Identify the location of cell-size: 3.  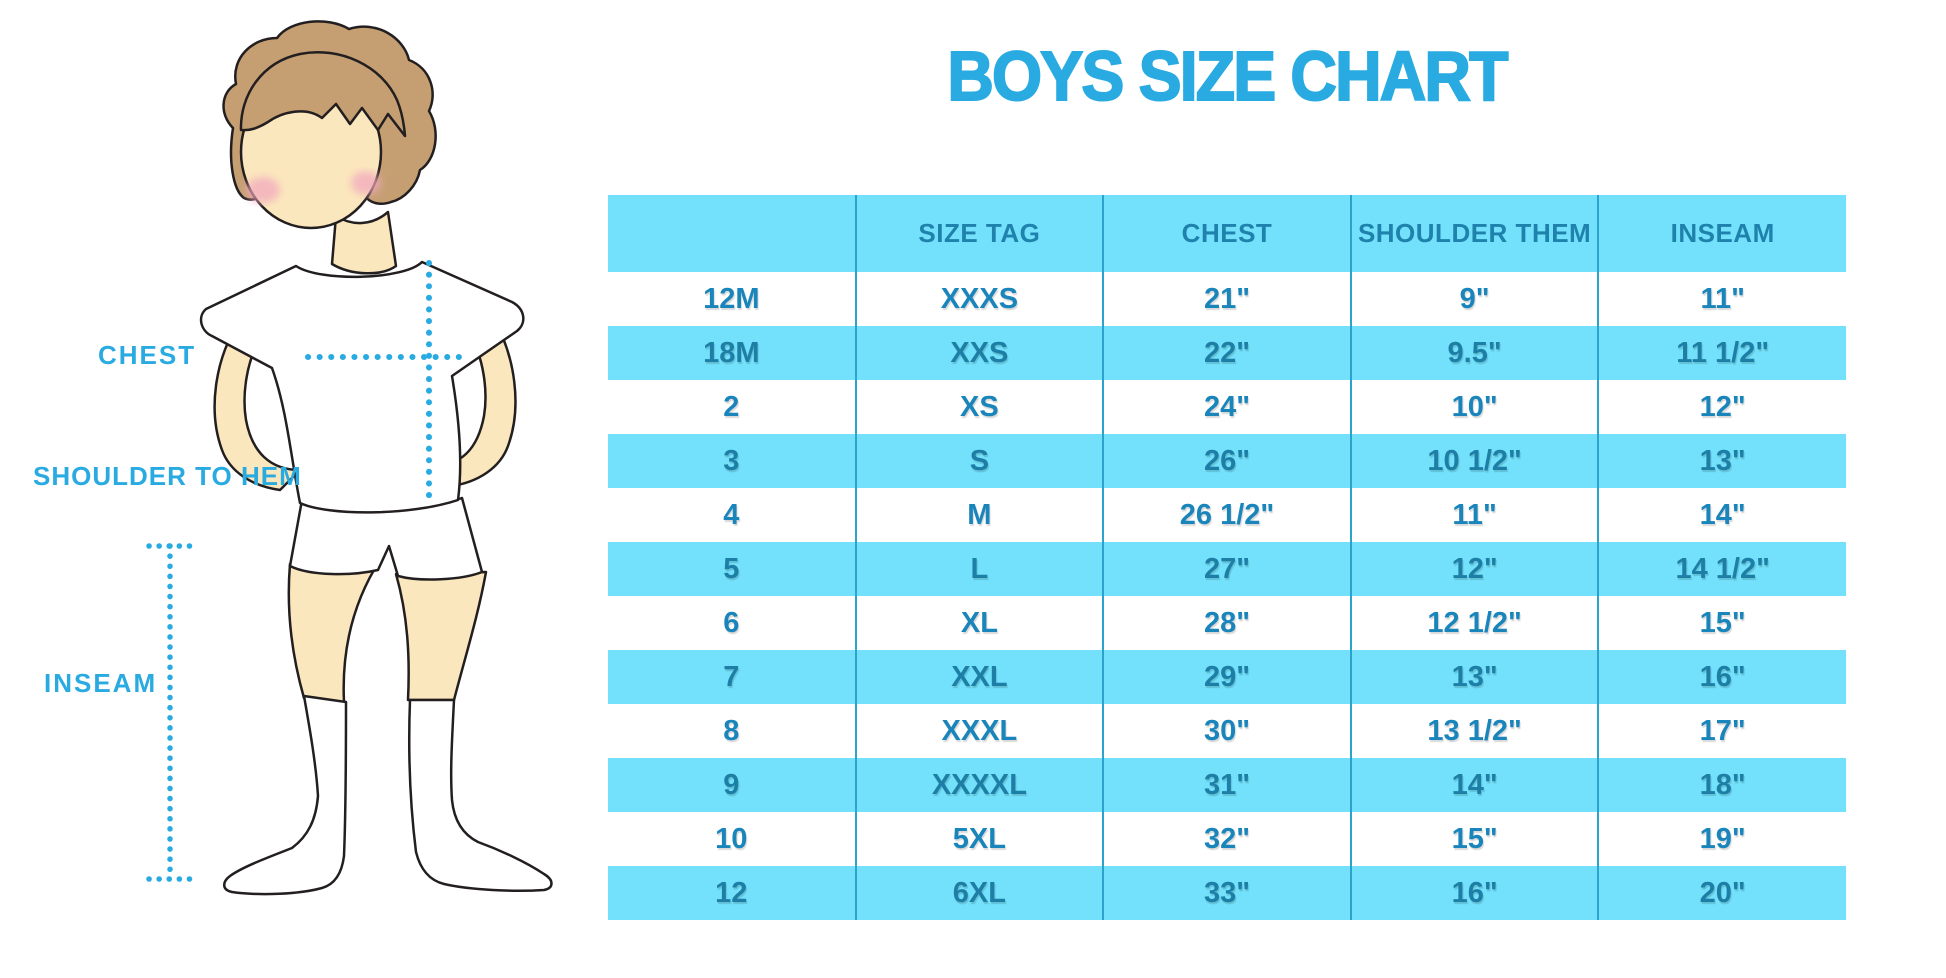
(731, 460).